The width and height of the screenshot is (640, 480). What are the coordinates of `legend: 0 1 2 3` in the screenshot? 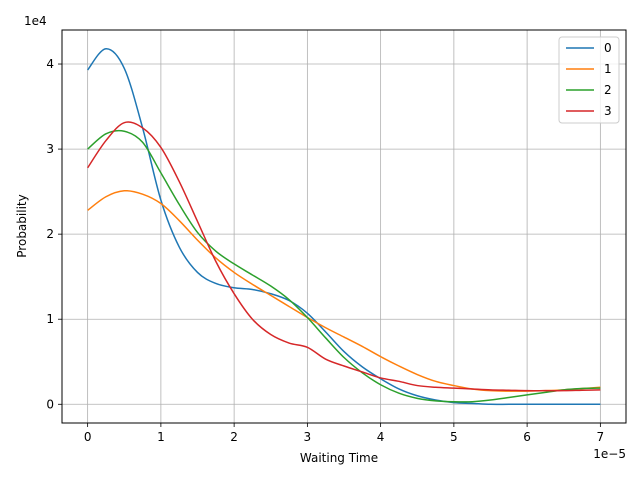 It's located at (589, 80).